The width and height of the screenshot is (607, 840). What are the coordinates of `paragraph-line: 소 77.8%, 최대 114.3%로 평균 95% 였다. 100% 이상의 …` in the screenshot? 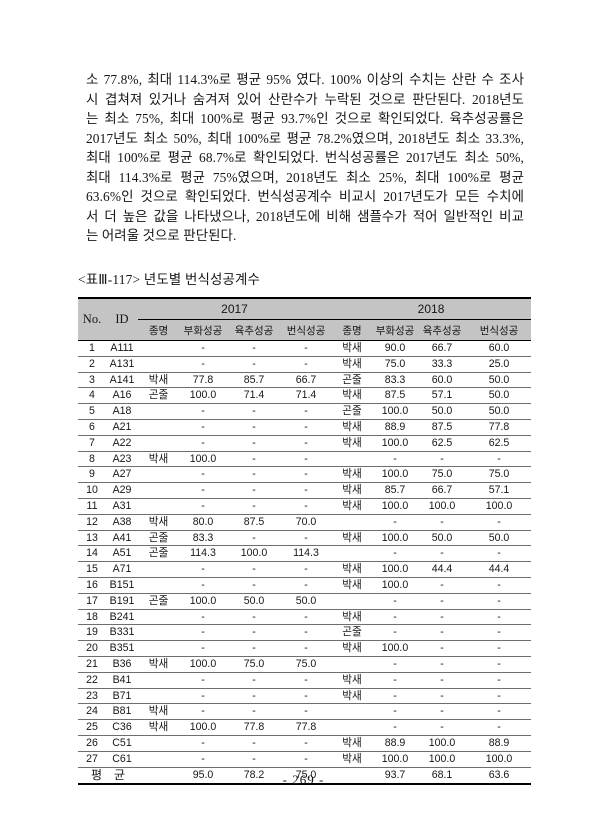 It's located at (305, 79).